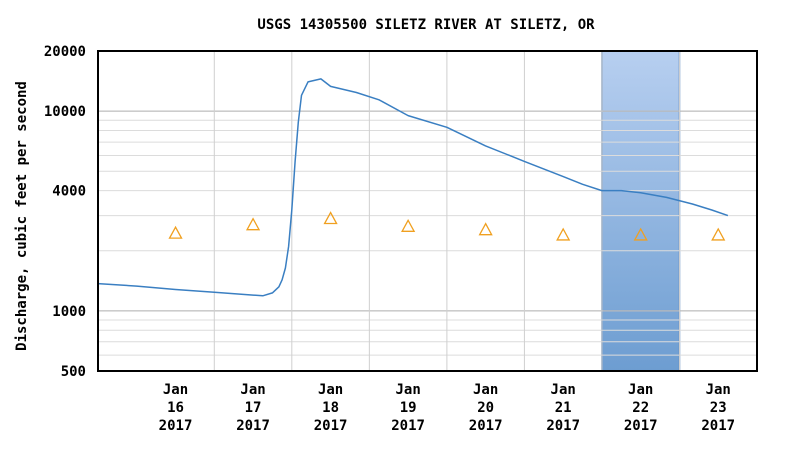 The image size is (800, 456). What do you see at coordinates (253, 408) in the screenshot?
I see `x-tick-label: 17` at bounding box center [253, 408].